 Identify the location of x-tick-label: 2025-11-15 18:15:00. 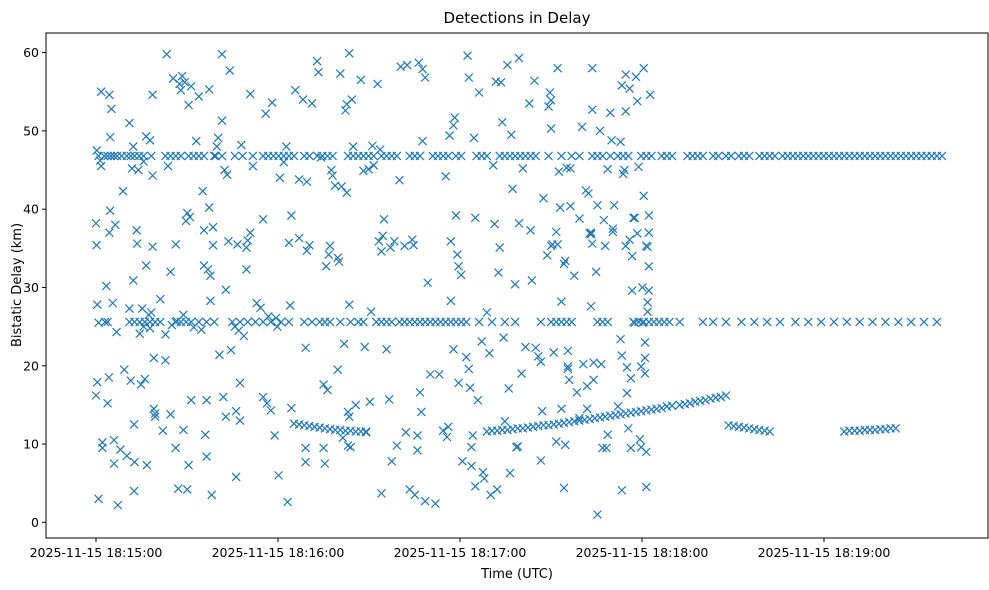
(96, 552).